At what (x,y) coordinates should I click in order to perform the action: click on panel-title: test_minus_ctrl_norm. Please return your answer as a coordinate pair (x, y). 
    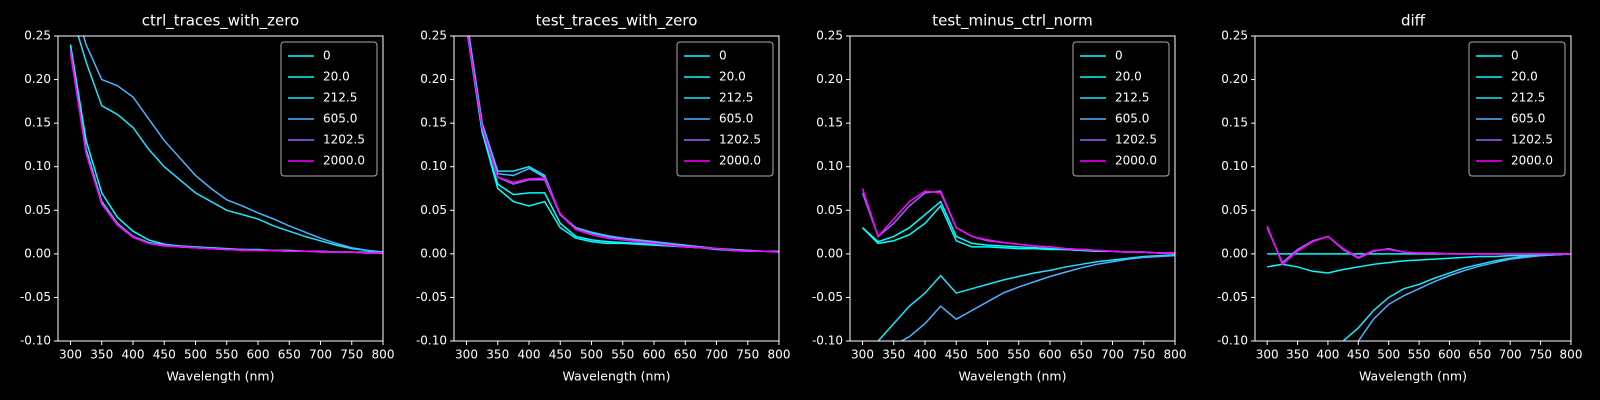
    Looking at the image, I should click on (1012, 21).